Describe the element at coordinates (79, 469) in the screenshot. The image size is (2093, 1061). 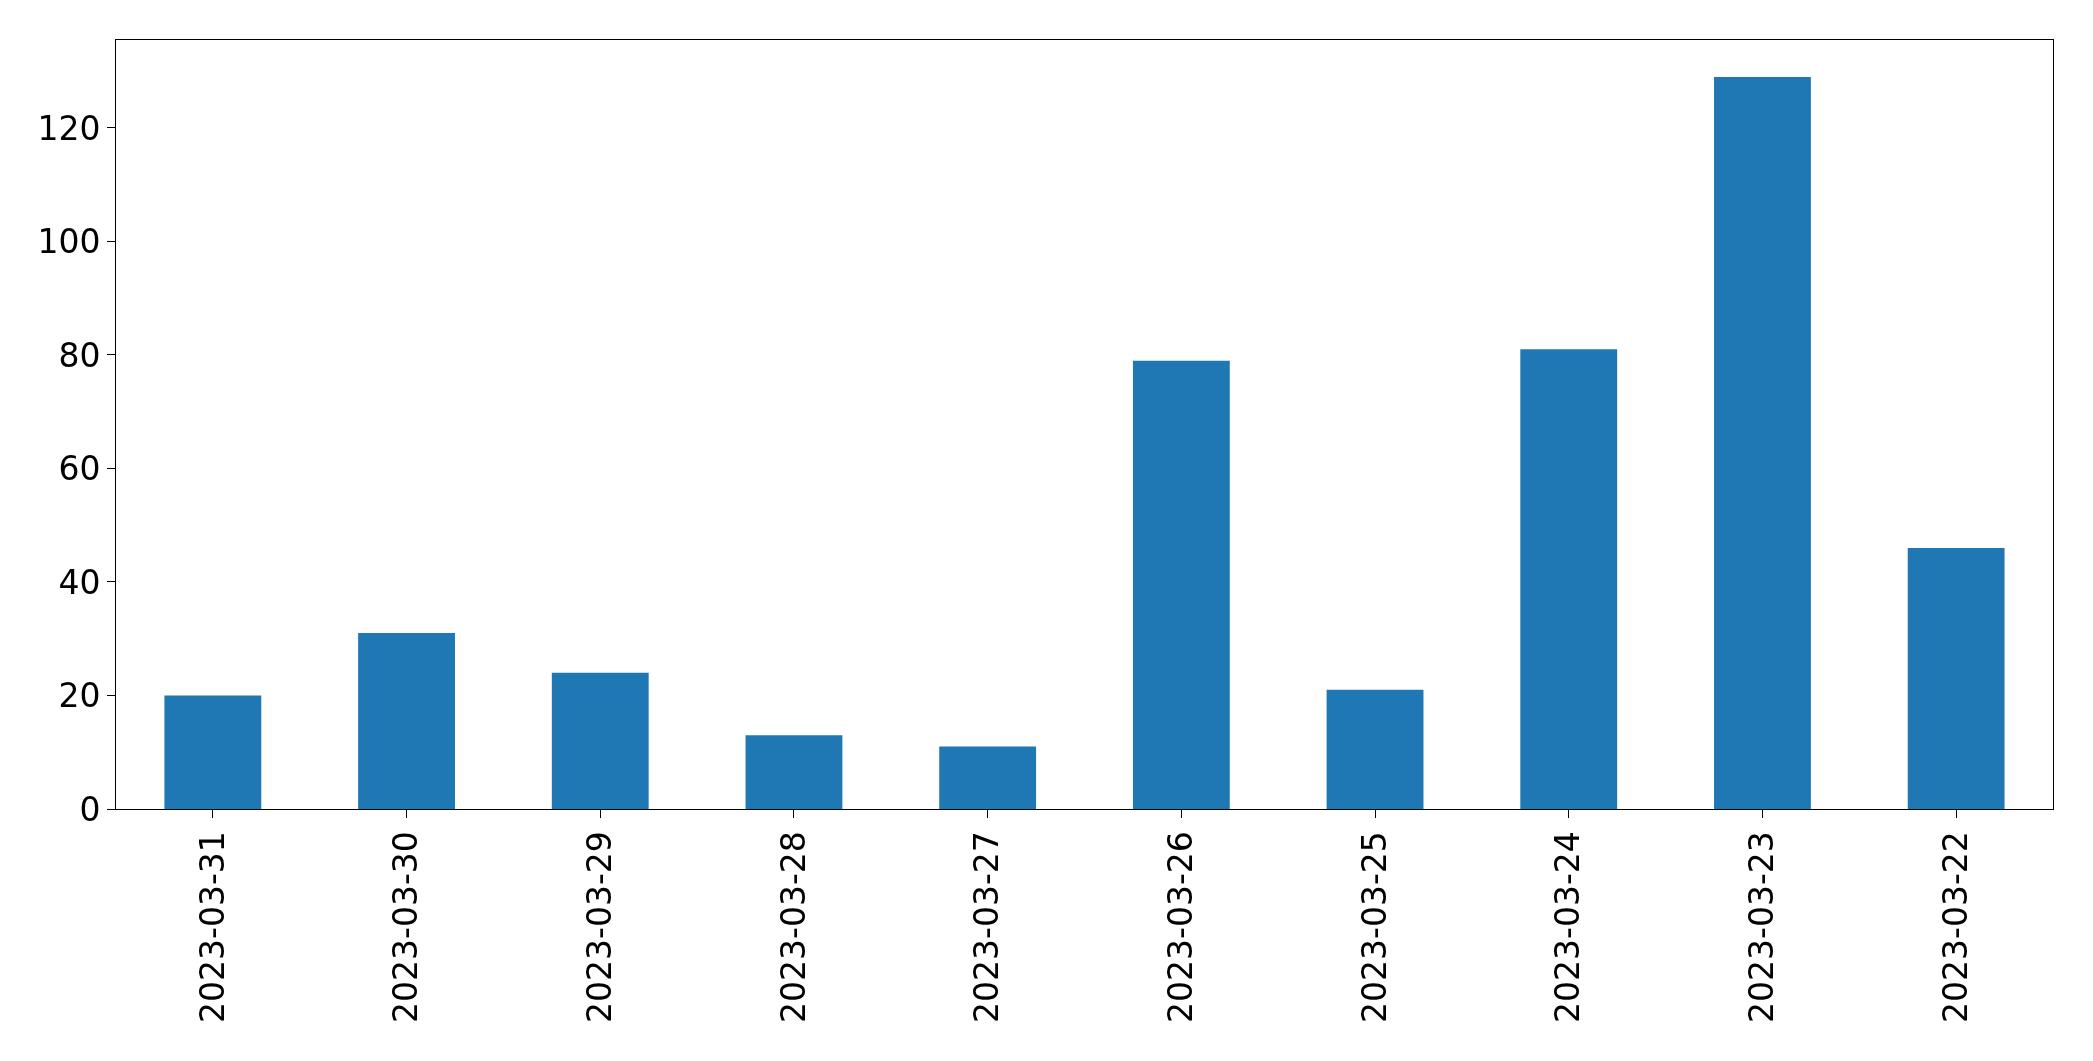
I see `y-tick-label: 60` at that location.